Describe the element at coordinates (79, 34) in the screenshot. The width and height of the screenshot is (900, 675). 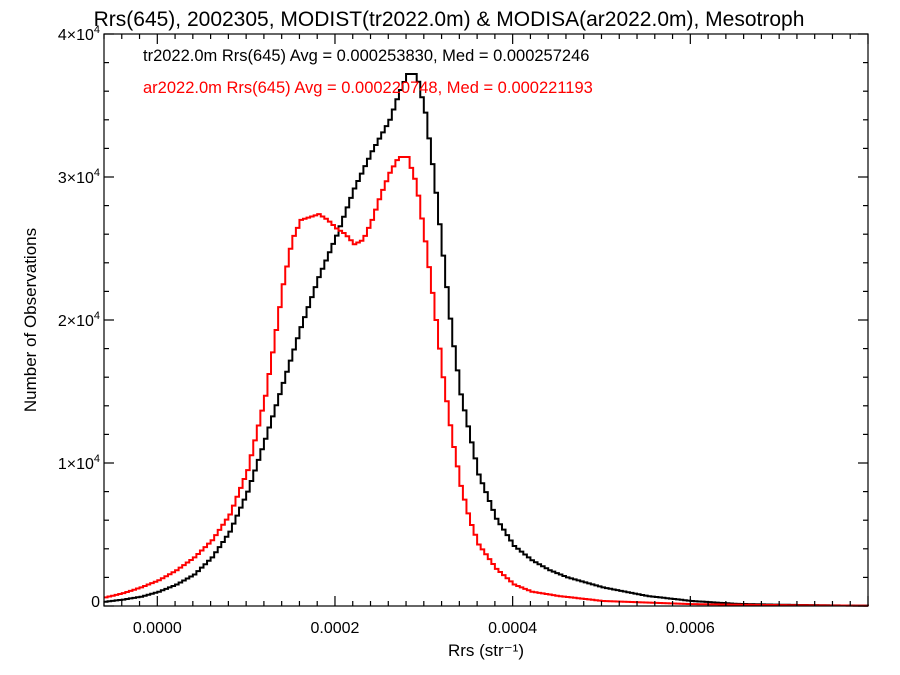
I see `y-tick-label: 4×10⁴` at that location.